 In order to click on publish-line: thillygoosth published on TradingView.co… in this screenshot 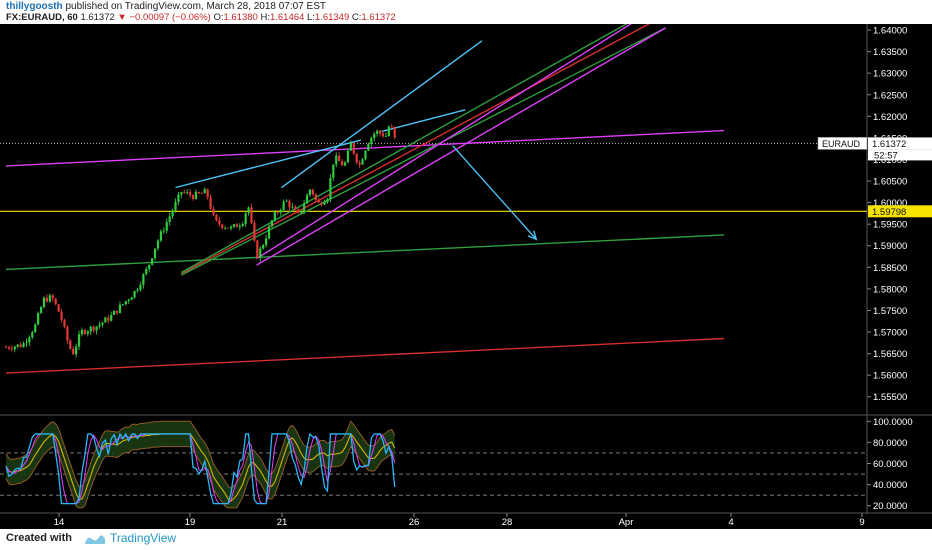, I will do `click(166, 6)`.